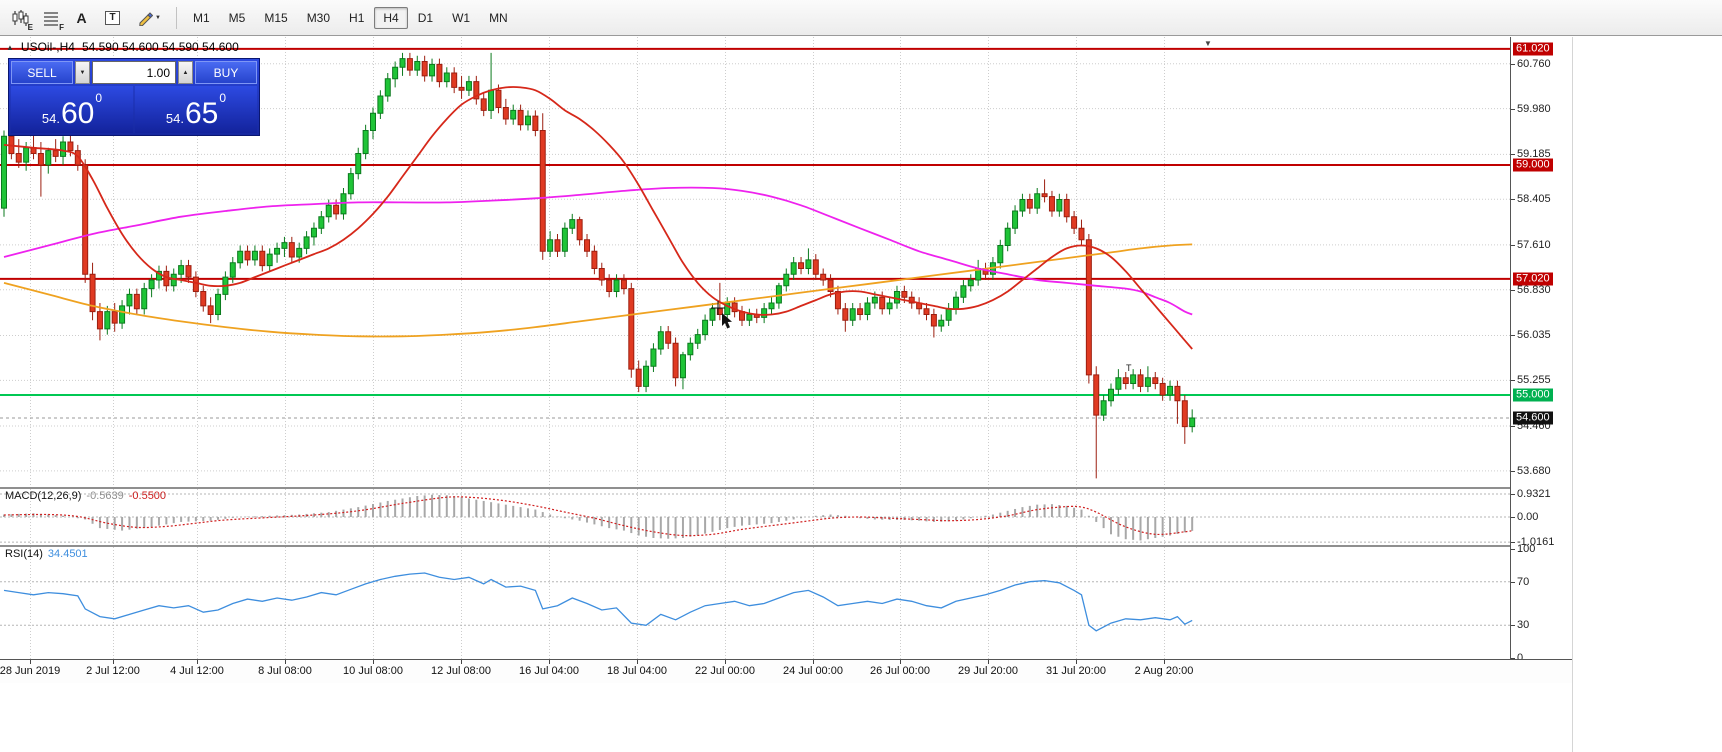 The height and width of the screenshot is (752, 1722). I want to click on mid-ma-magenta, so click(598, 251).